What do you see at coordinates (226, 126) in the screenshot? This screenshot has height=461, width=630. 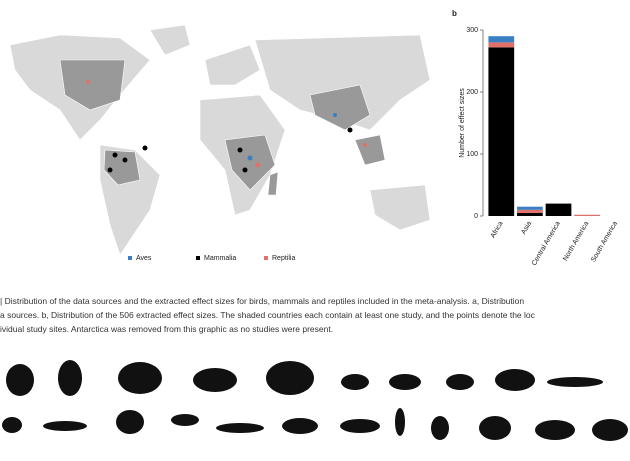 I see `map-study-sites` at bounding box center [226, 126].